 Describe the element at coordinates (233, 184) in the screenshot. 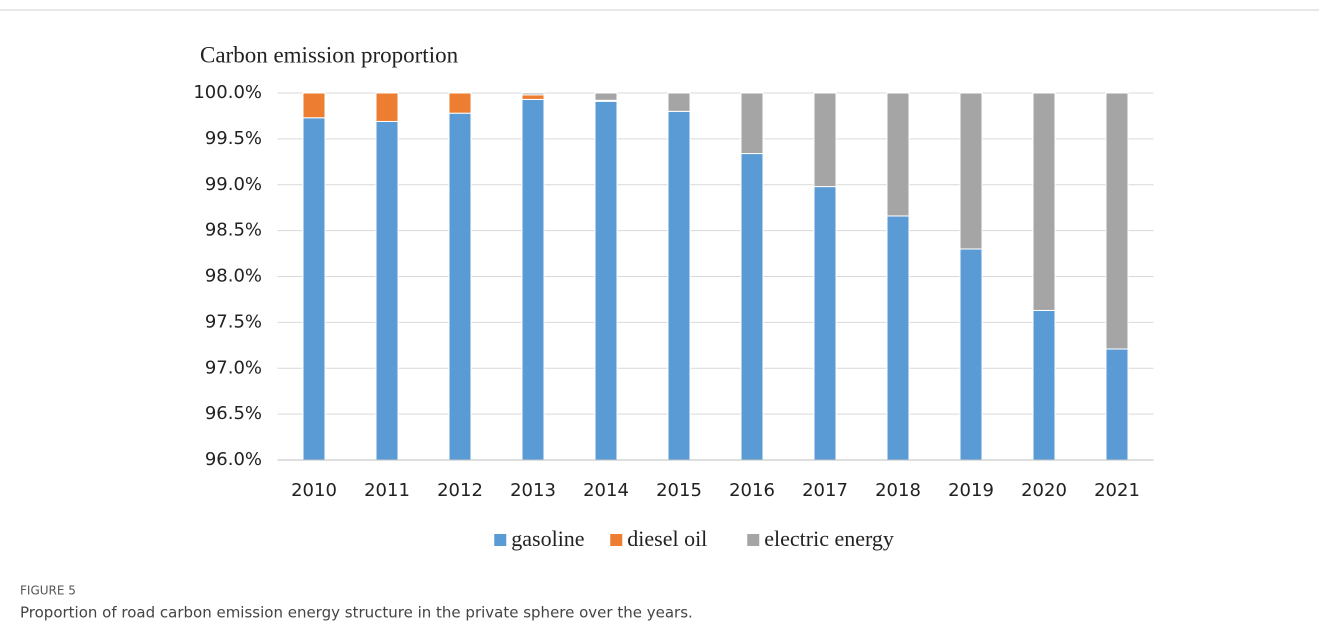

I see `y-tick-label: 99.0%` at that location.